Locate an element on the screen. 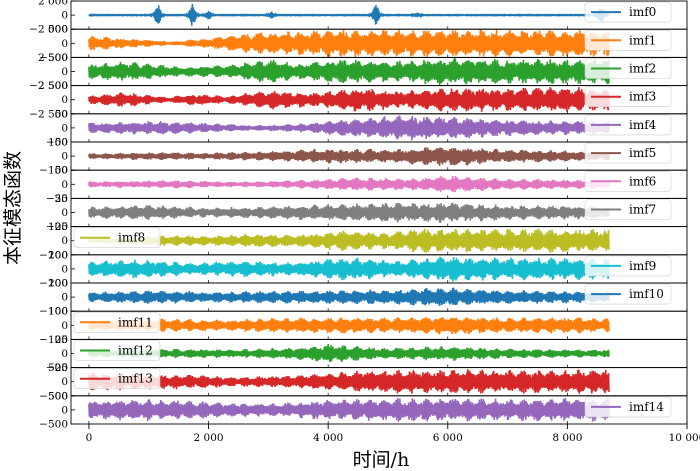  legend-label: imf13 is located at coordinates (135, 379).